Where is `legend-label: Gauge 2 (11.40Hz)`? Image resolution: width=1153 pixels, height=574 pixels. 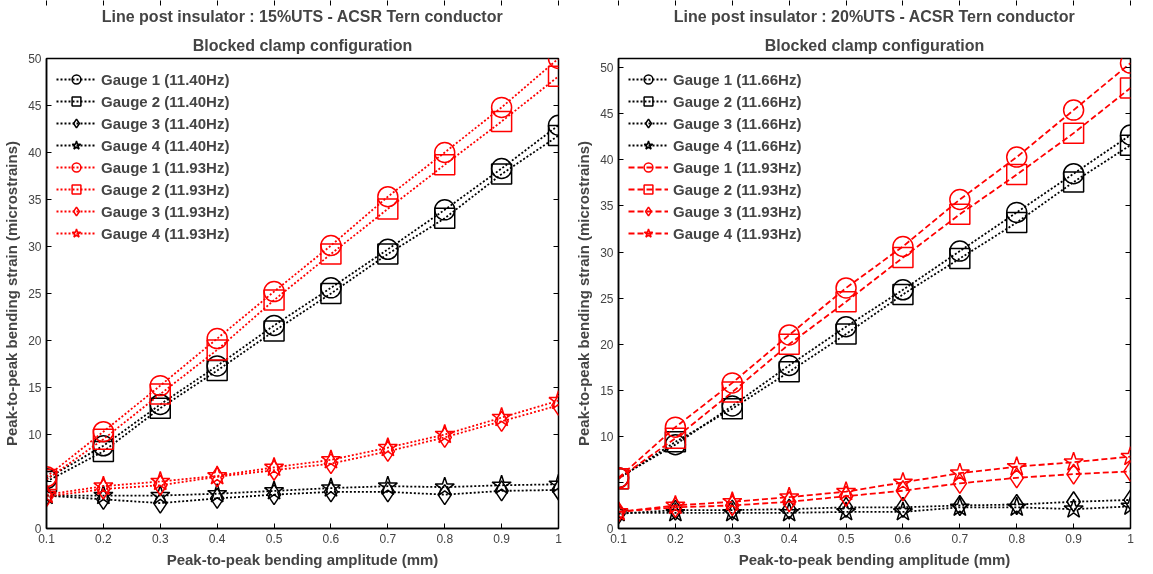 legend-label: Gauge 2 (11.40Hz) is located at coordinates (165, 101).